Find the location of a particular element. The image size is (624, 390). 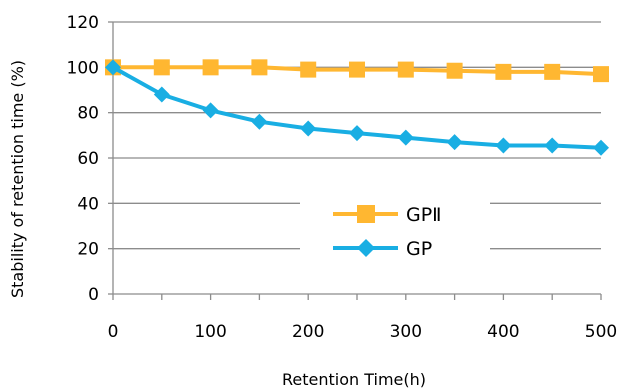

x-tick-label: 100 is located at coordinates (210, 332).